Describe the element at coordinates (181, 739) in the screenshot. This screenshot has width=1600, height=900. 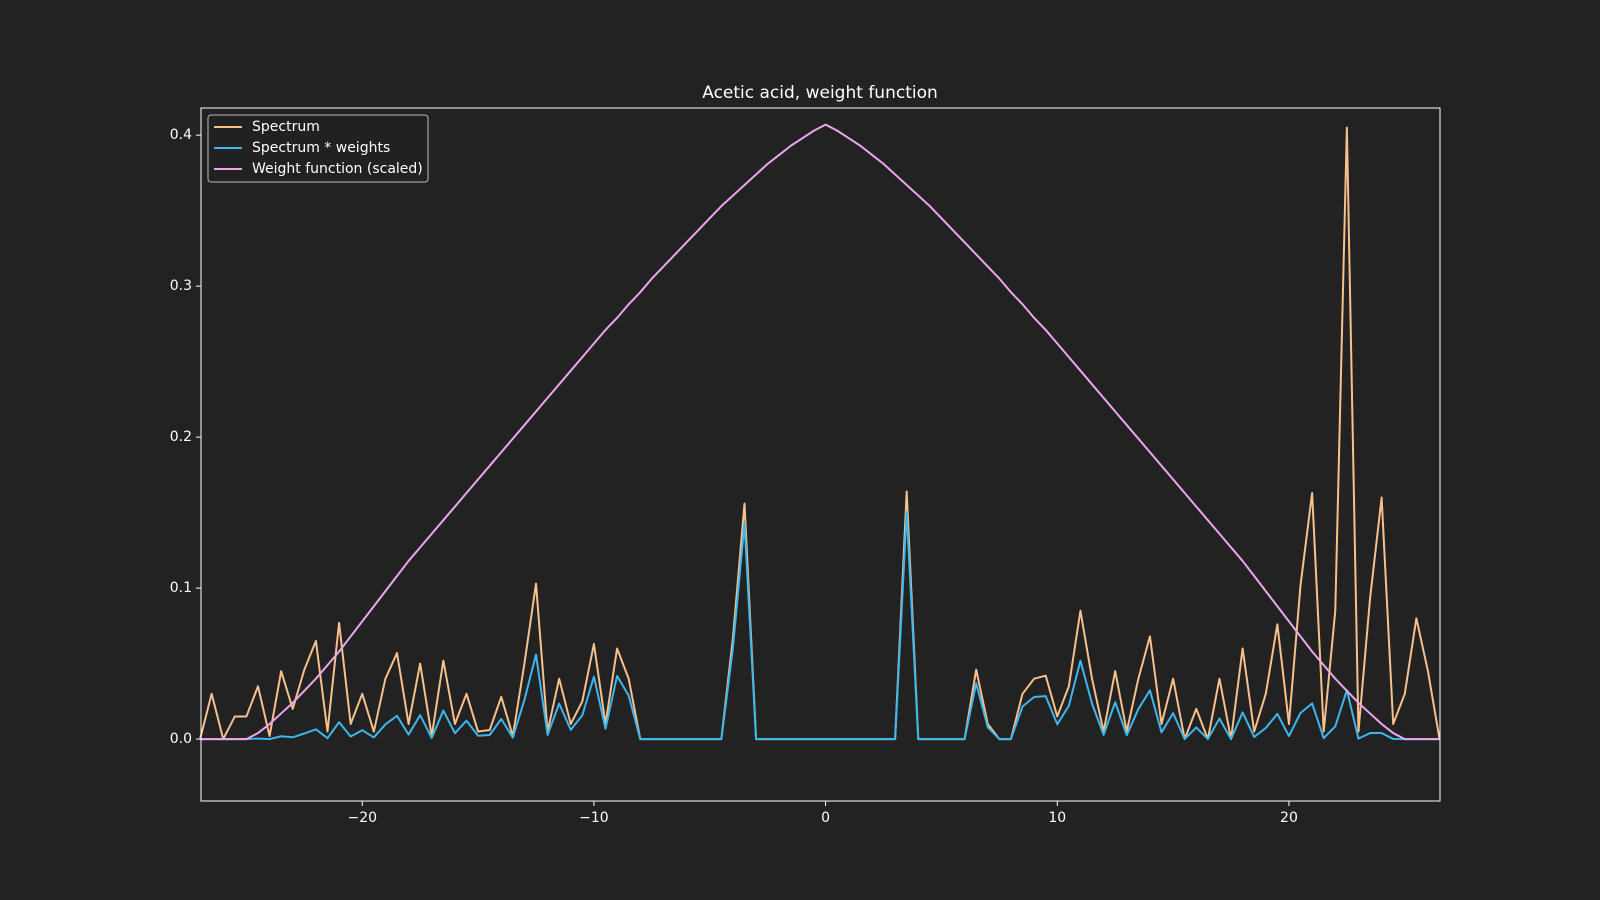
I see `y-tick-label: 0.0` at that location.